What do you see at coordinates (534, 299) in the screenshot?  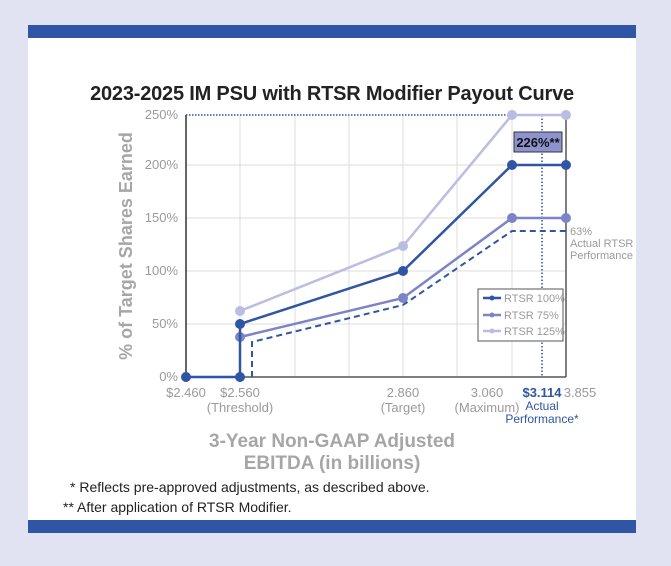 I see `svg-text: RTSR 100%` at bounding box center [534, 299].